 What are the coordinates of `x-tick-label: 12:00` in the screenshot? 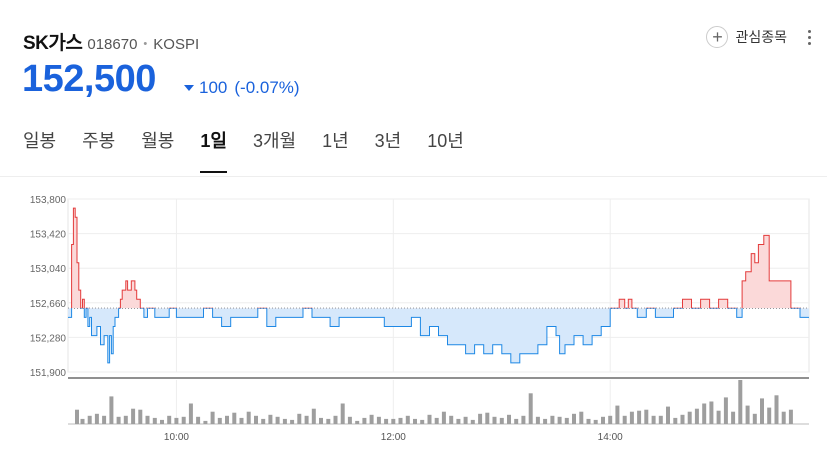 It's located at (393, 437).